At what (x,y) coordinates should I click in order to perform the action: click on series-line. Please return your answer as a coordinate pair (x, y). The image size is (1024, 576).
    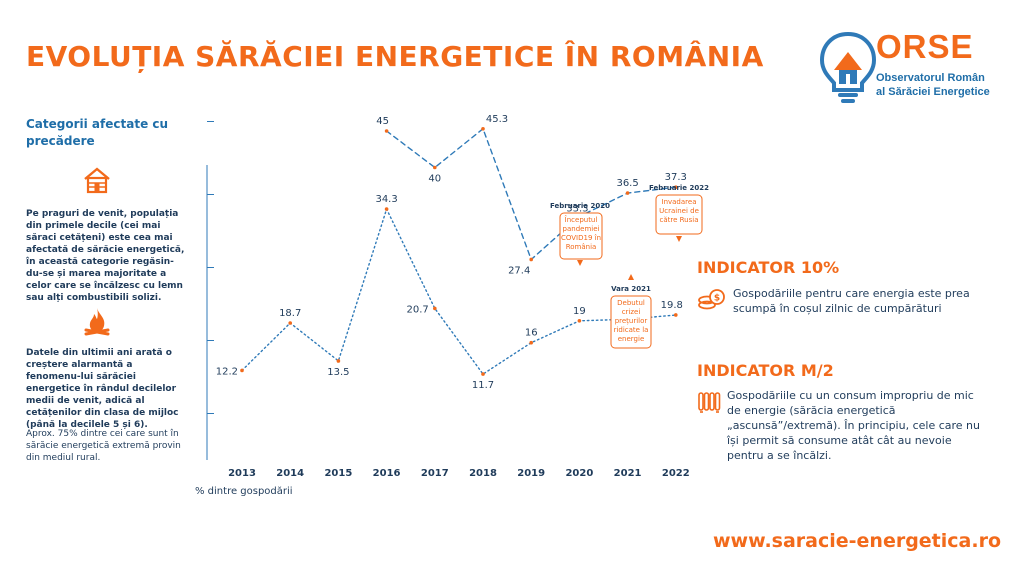
    Looking at the image, I should click on (531, 194).